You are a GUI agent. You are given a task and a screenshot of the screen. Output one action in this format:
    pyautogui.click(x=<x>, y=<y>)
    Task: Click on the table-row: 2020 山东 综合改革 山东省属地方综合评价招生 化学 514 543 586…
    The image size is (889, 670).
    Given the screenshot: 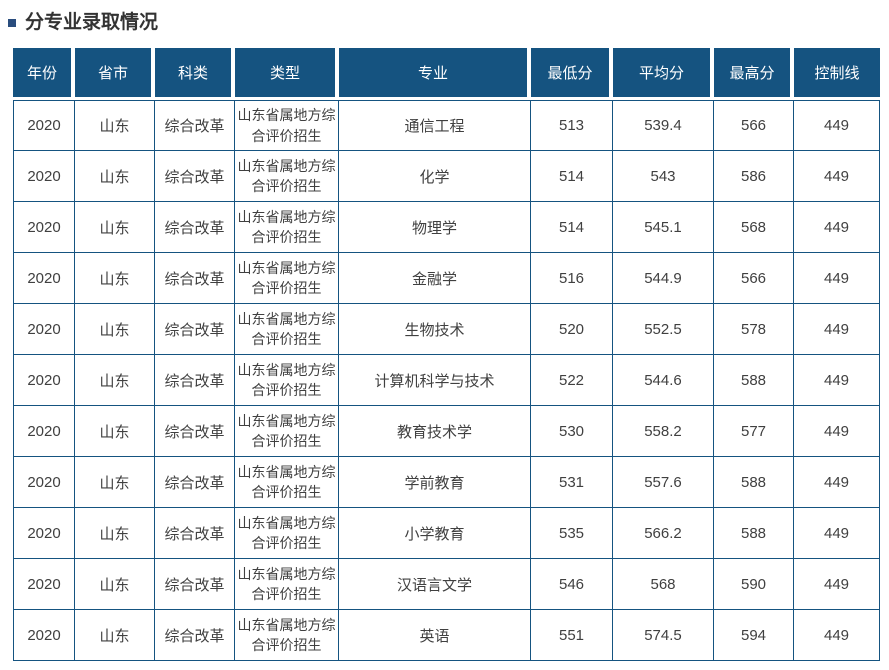 What is the action you would take?
    pyautogui.click(x=446, y=176)
    